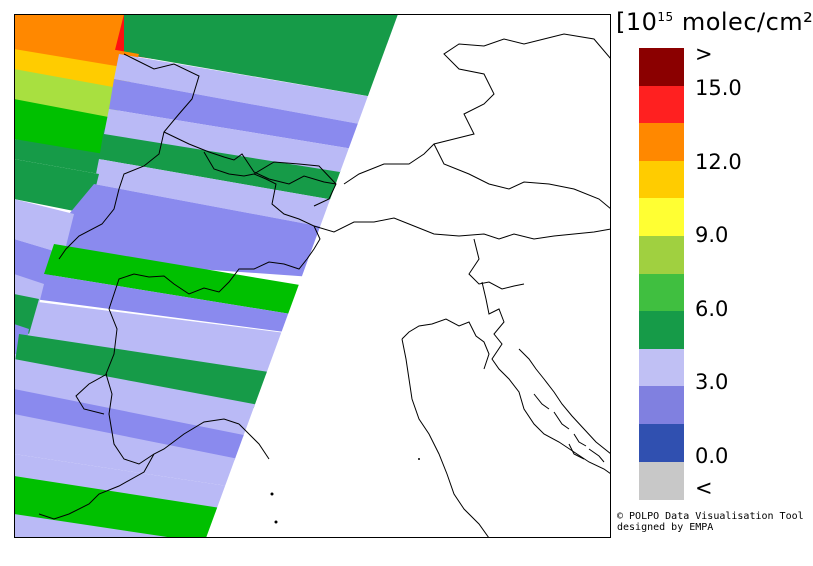  What do you see at coordinates (661, 67) in the screenshot?
I see `colorbar-swatch-above-max` at bounding box center [661, 67].